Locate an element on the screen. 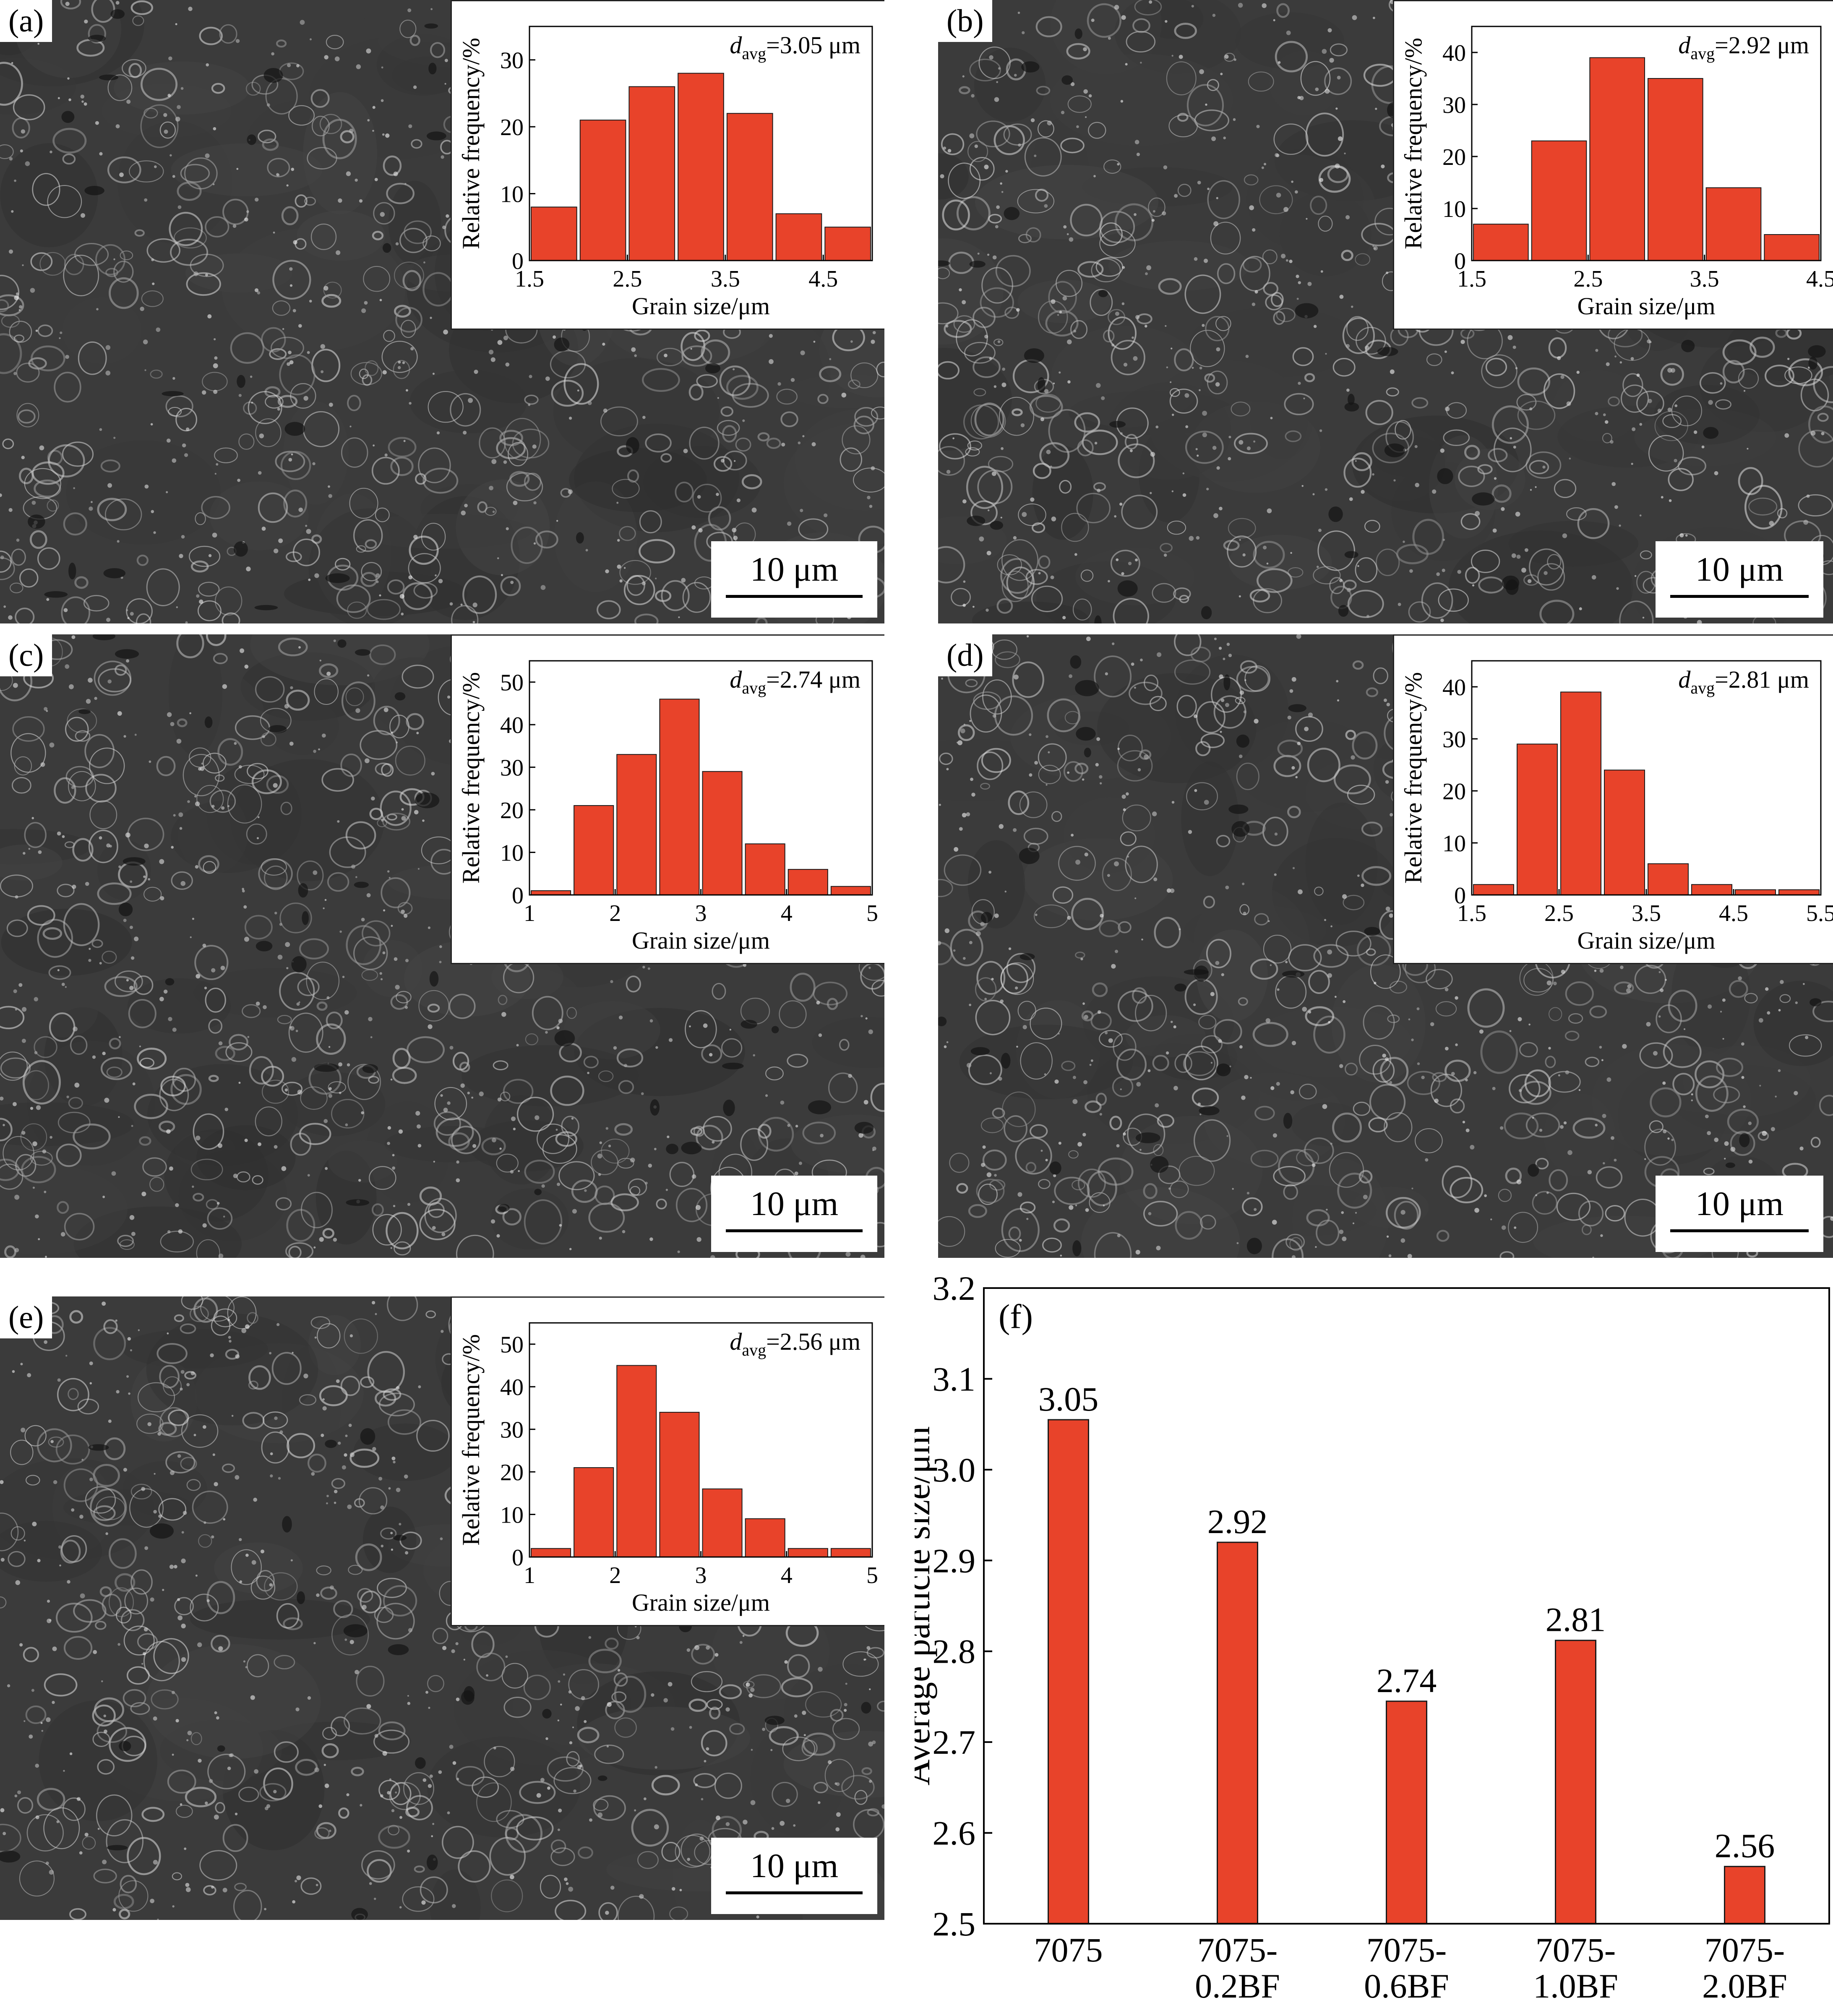 This screenshot has width=1833, height=2016. category-label: 1.0BF is located at coordinates (1575, 1986).